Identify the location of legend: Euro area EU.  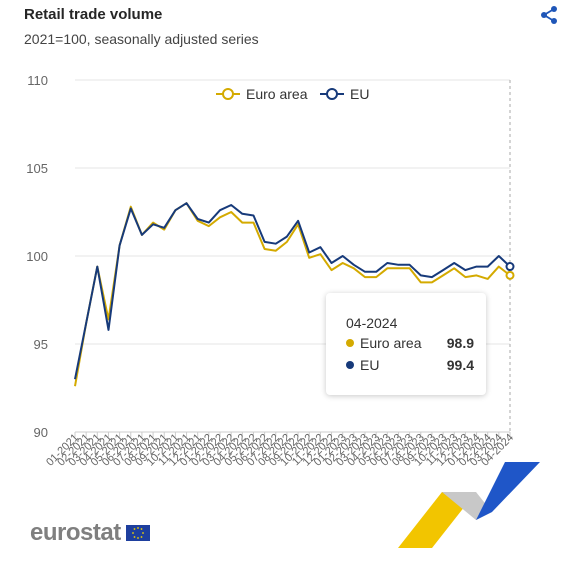
(292, 94).